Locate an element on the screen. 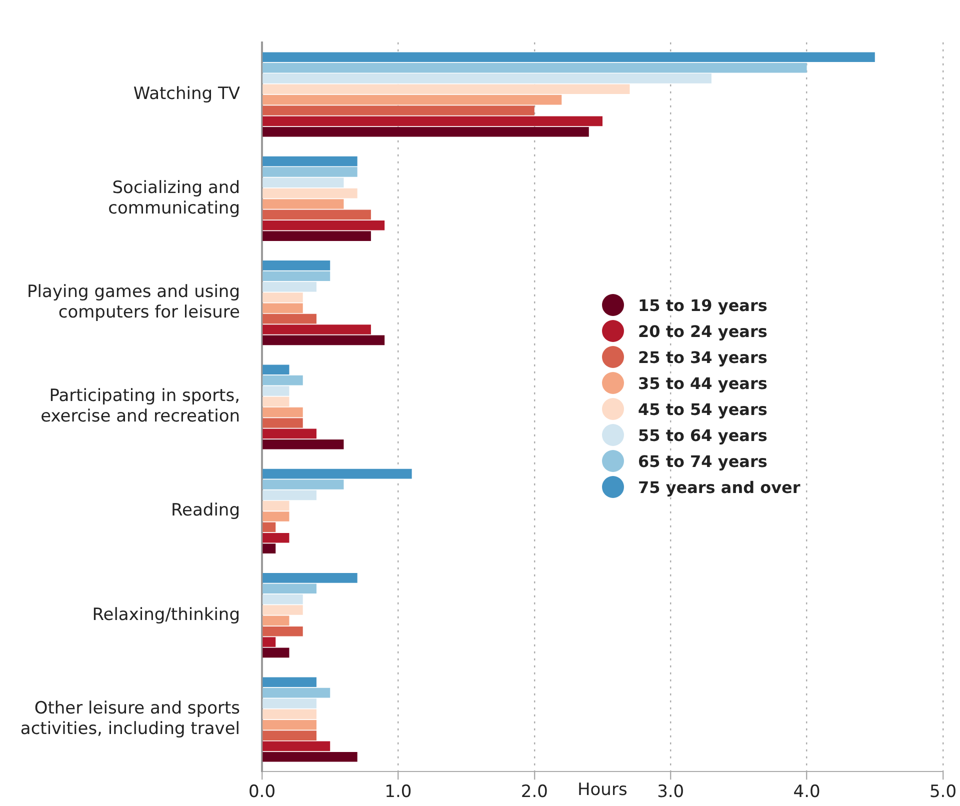 The image size is (960, 806). y-tick-label: Socializing and communicating is located at coordinates (174, 198).